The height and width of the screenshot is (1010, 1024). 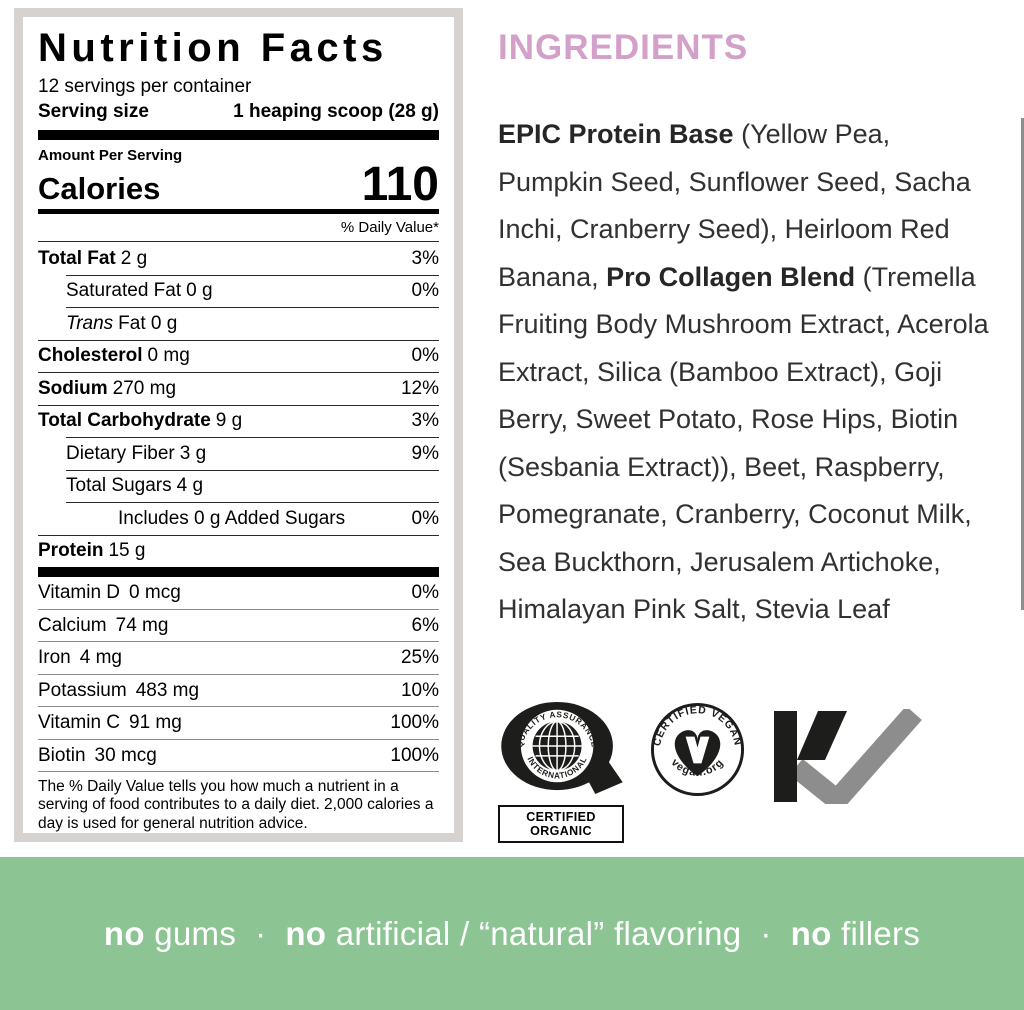 What do you see at coordinates (71, 551) in the screenshot?
I see `nutrient-name: Protein` at bounding box center [71, 551].